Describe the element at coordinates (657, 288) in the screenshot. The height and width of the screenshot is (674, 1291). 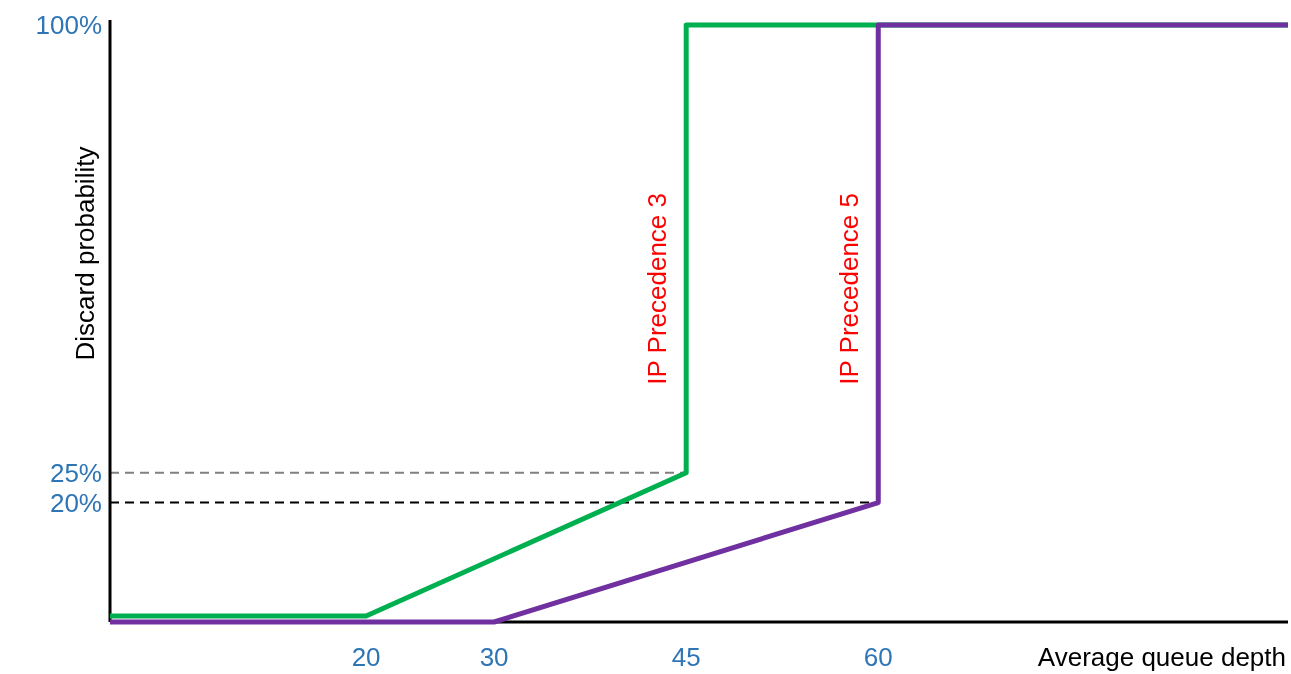
I see `text: IP Precedence 3` at that location.